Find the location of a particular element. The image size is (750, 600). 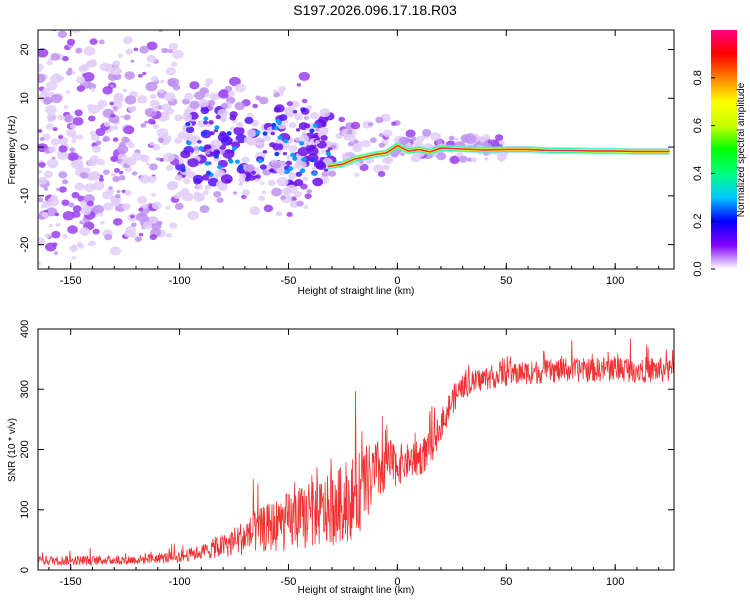

y-tick-label: -20 is located at coordinates (25, 245).